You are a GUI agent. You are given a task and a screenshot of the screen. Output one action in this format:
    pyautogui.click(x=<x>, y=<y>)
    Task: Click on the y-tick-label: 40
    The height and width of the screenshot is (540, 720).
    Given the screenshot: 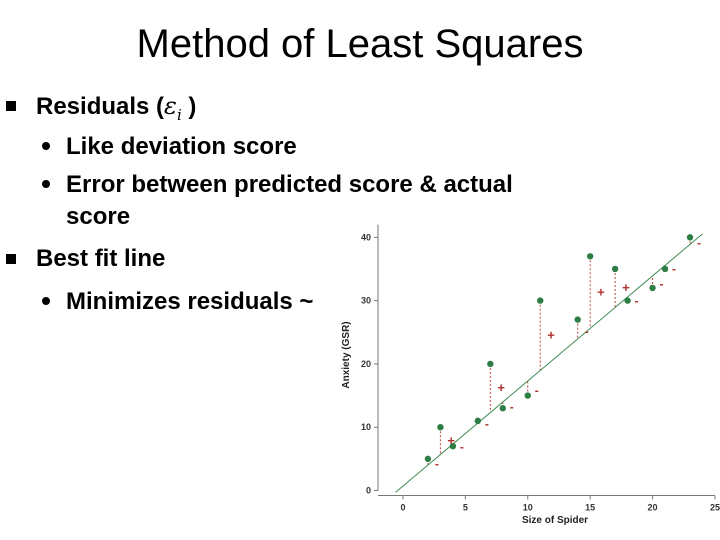 What is the action you would take?
    pyautogui.click(x=366, y=237)
    